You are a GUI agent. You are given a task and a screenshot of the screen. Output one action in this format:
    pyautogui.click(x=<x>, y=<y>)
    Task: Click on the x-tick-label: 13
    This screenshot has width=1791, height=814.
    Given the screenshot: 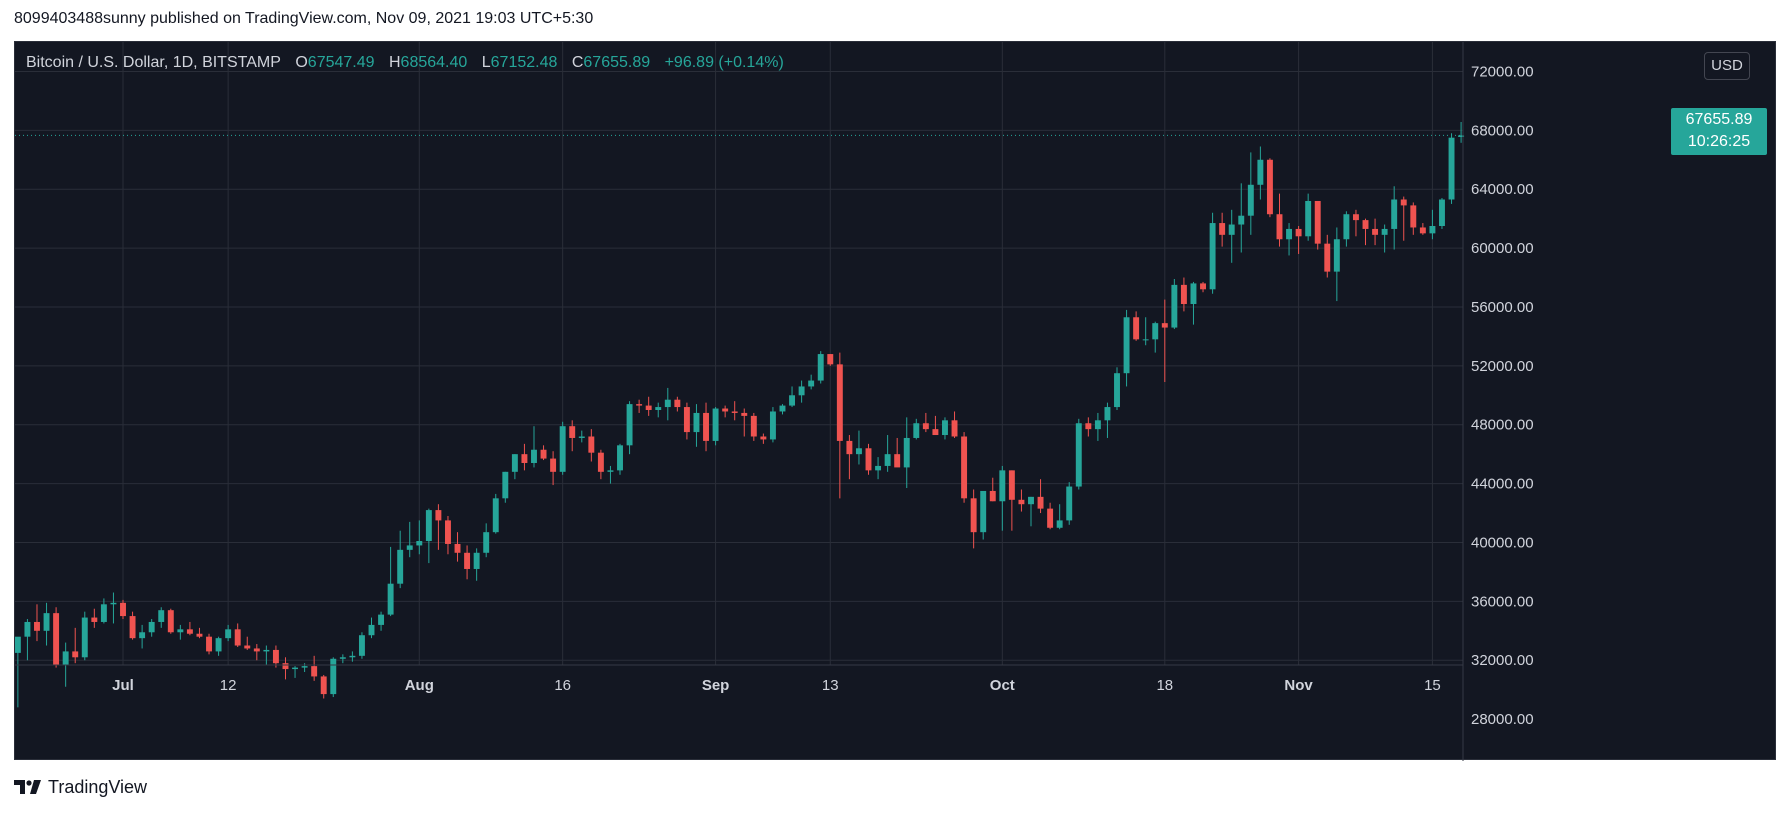 What is the action you would take?
    pyautogui.click(x=830, y=685)
    